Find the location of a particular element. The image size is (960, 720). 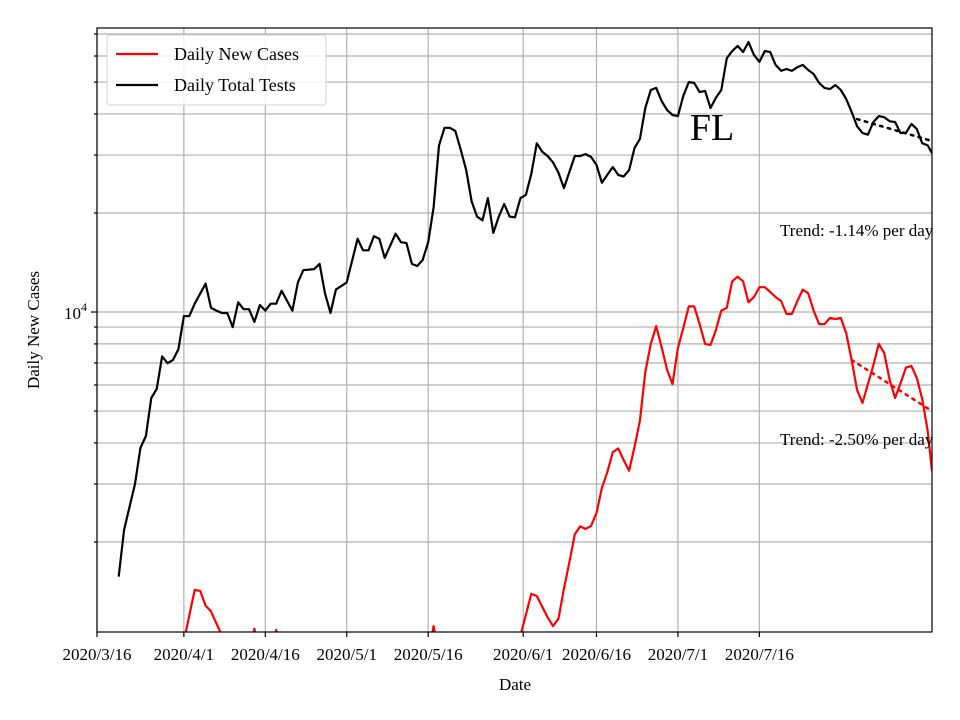

chart-title: FL is located at coordinates (712, 128).